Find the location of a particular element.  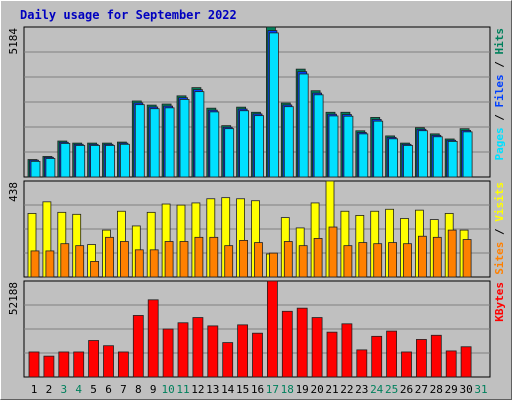

x-tick-label: 12 is located at coordinates (197, 389).